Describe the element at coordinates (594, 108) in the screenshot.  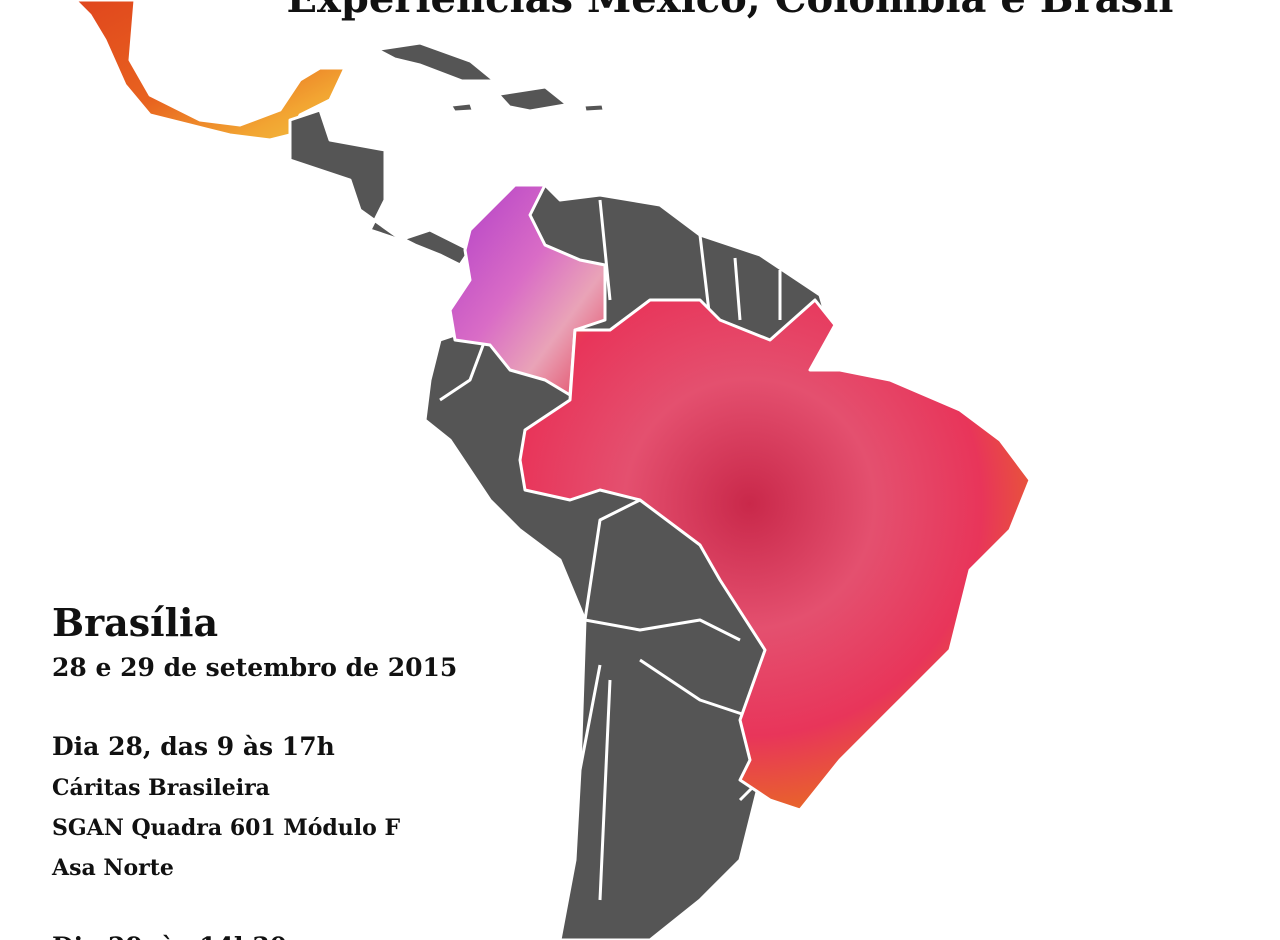
I see `puerto-rico` at that location.